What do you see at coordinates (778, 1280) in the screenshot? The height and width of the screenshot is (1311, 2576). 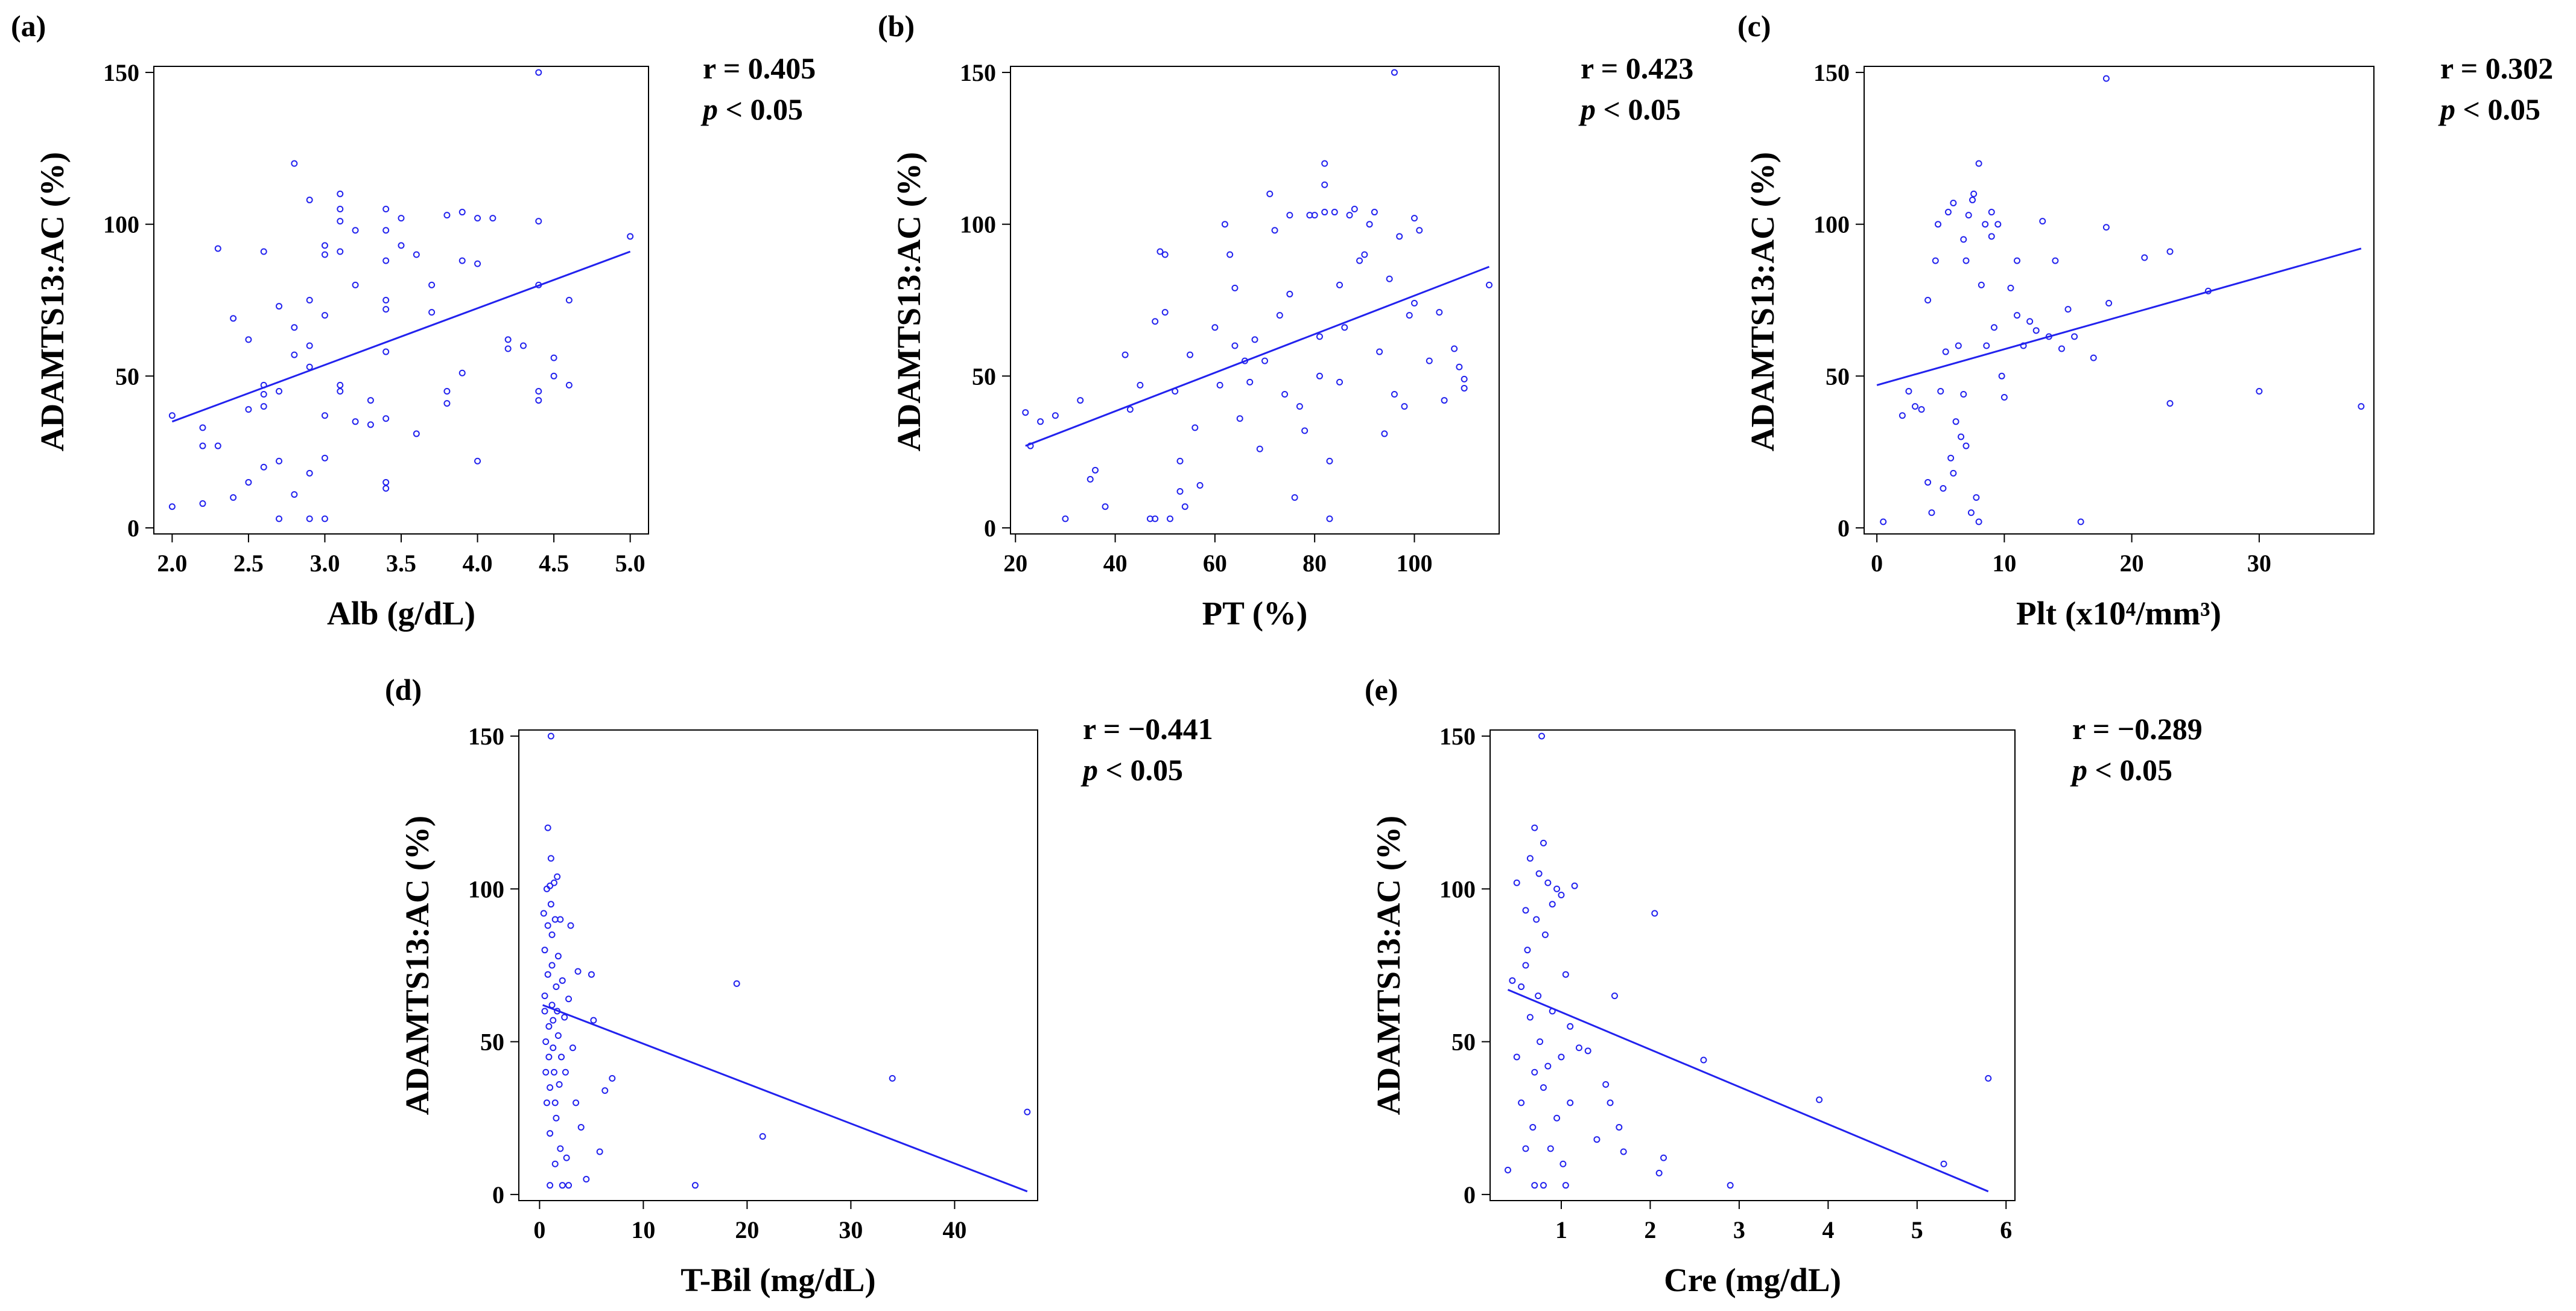 I see `x-axis-title: T-Bil (mg/dL)` at bounding box center [778, 1280].